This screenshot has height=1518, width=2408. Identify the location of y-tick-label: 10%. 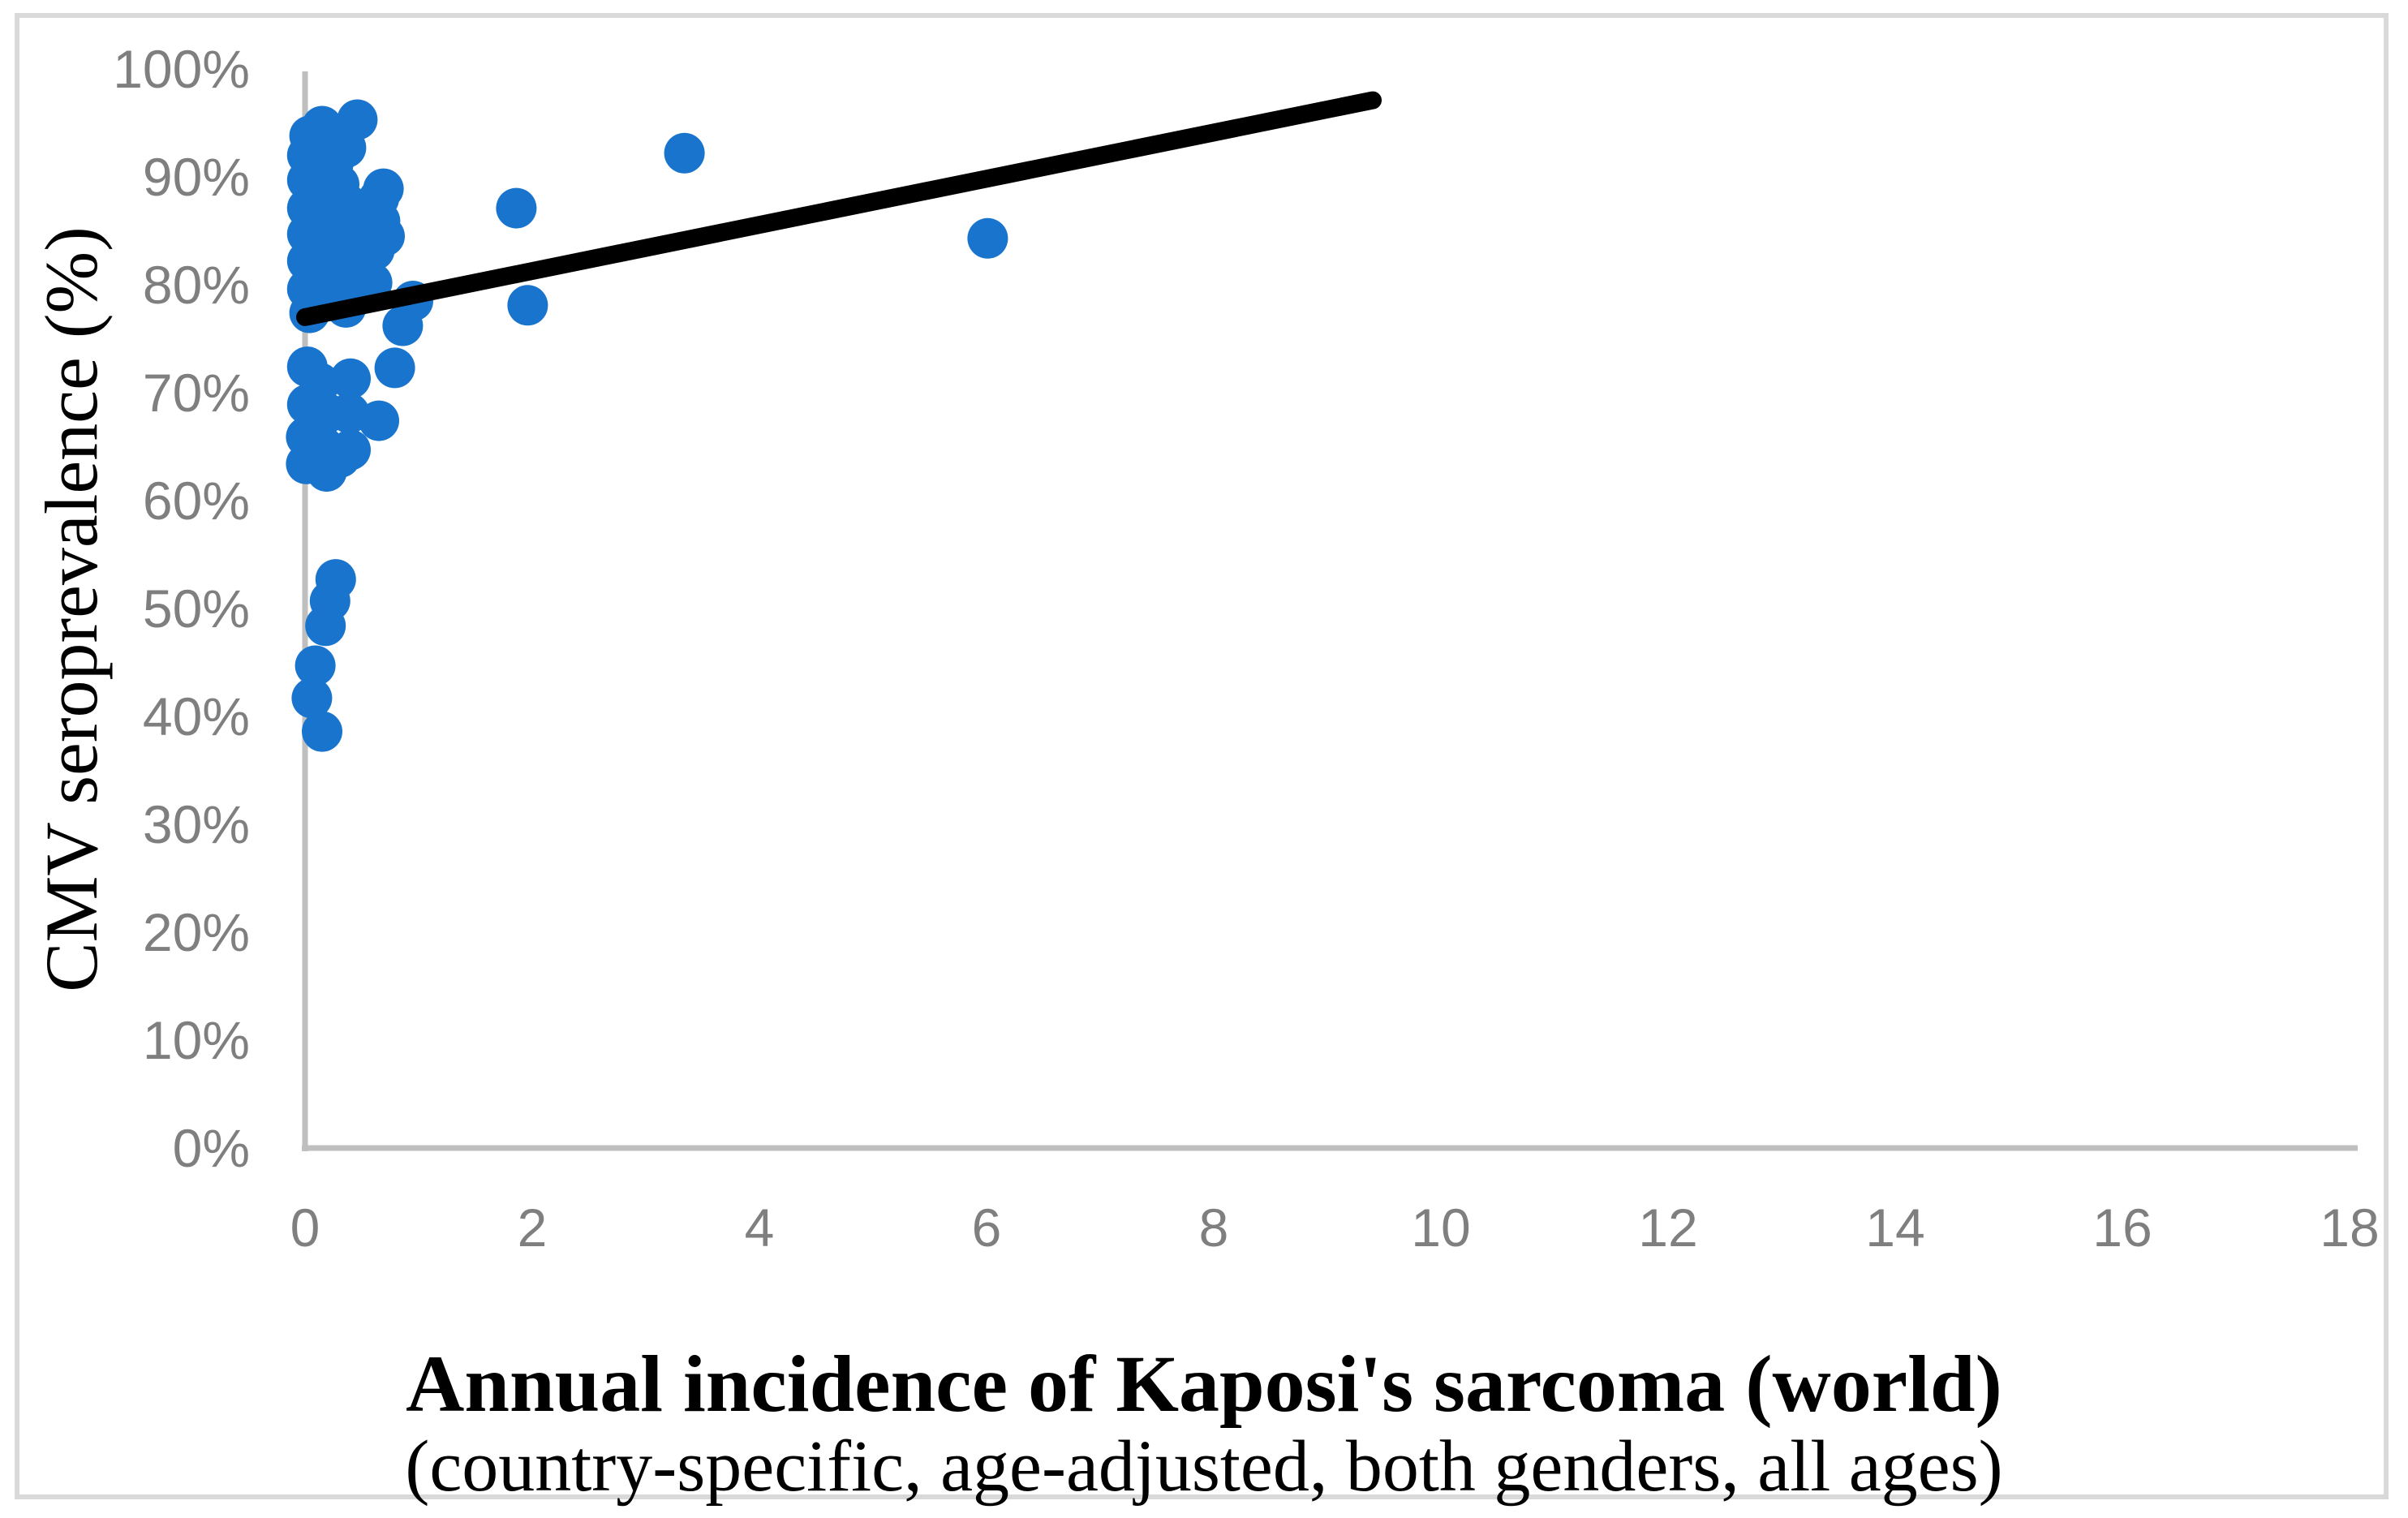
(196, 1040).